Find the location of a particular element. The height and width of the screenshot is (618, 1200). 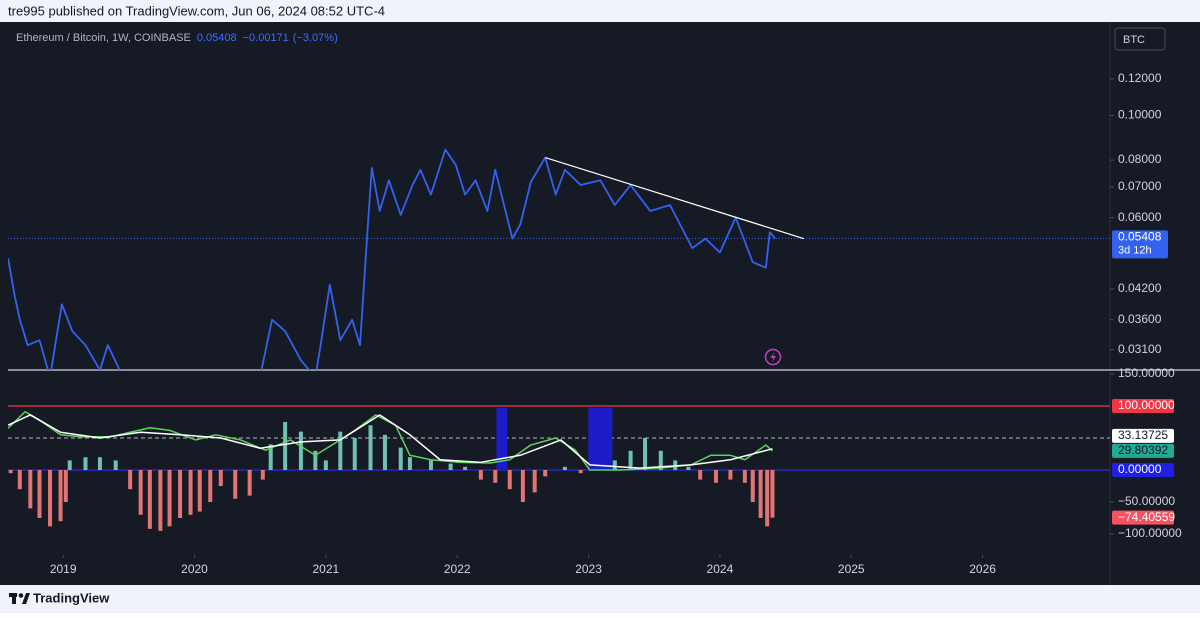

lightning-icon is located at coordinates (773, 357).